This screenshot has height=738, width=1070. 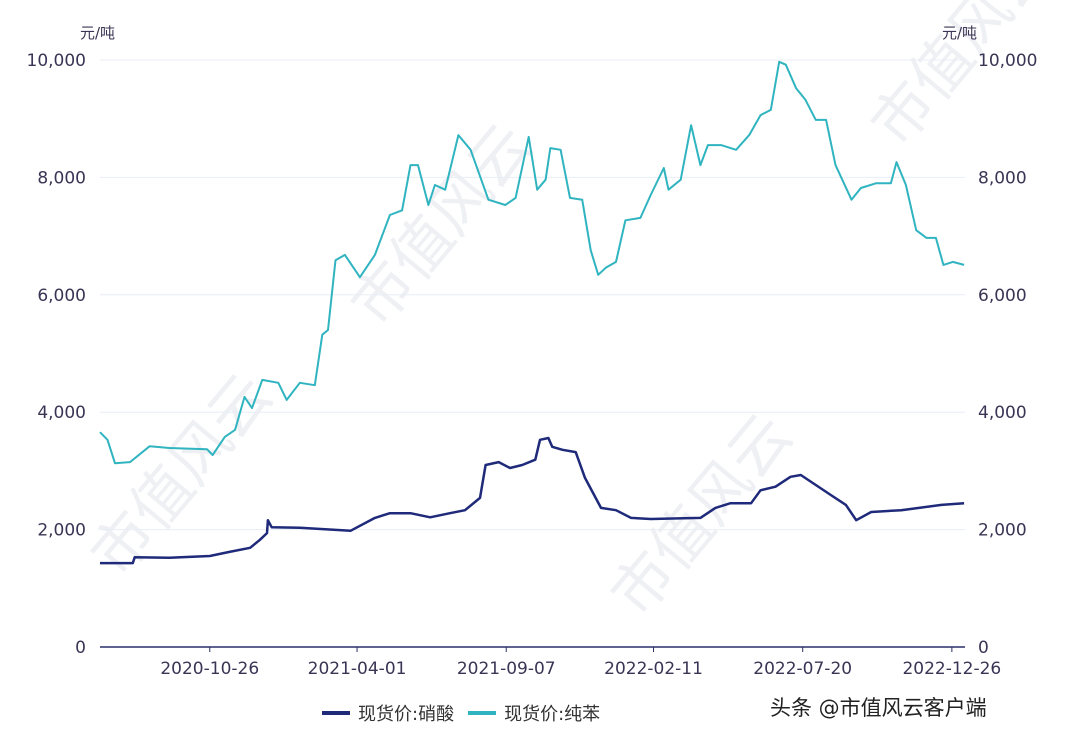 I want to click on y-tick-label-left: 2,000, so click(x=61, y=531).